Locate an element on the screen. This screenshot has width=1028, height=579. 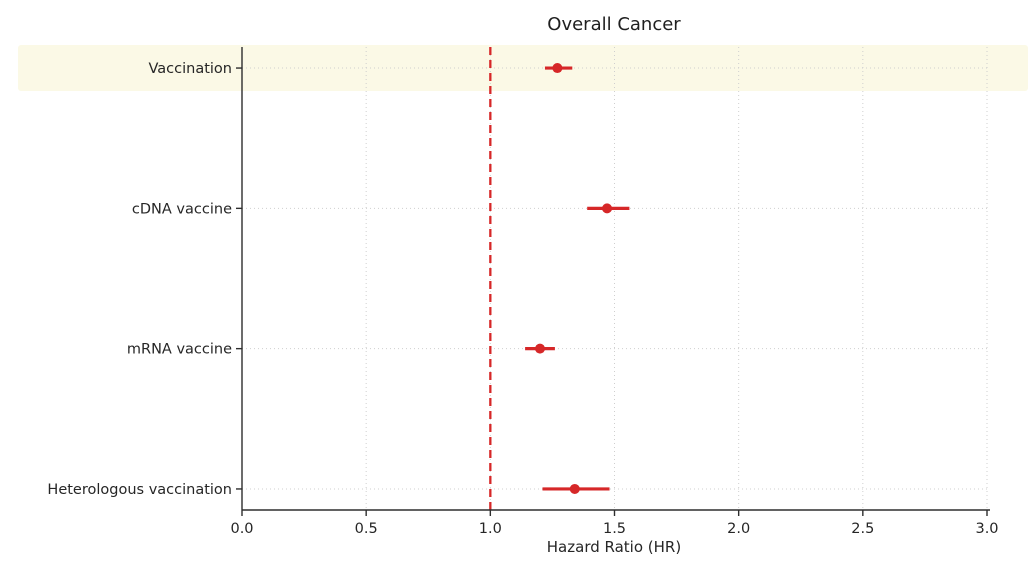
x-axis-label: Hazard Ratio (HR) is located at coordinates (614, 547).